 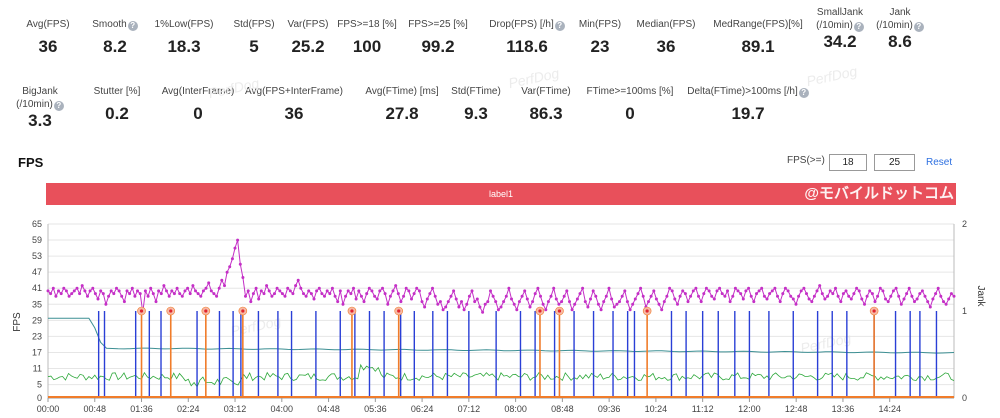 What do you see at coordinates (848, 162) in the screenshot?
I see `fps-threshold-input-1: 18` at bounding box center [848, 162].